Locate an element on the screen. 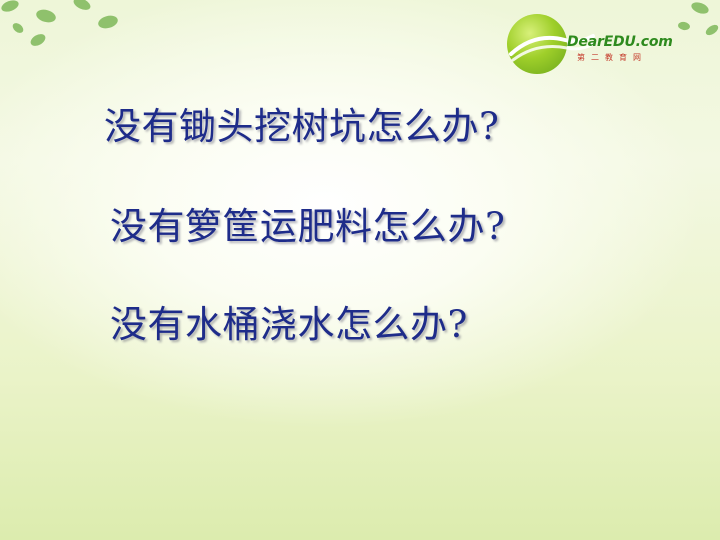  question-bucket: 没有水桶浇水怎么办? is located at coordinates (289, 324).